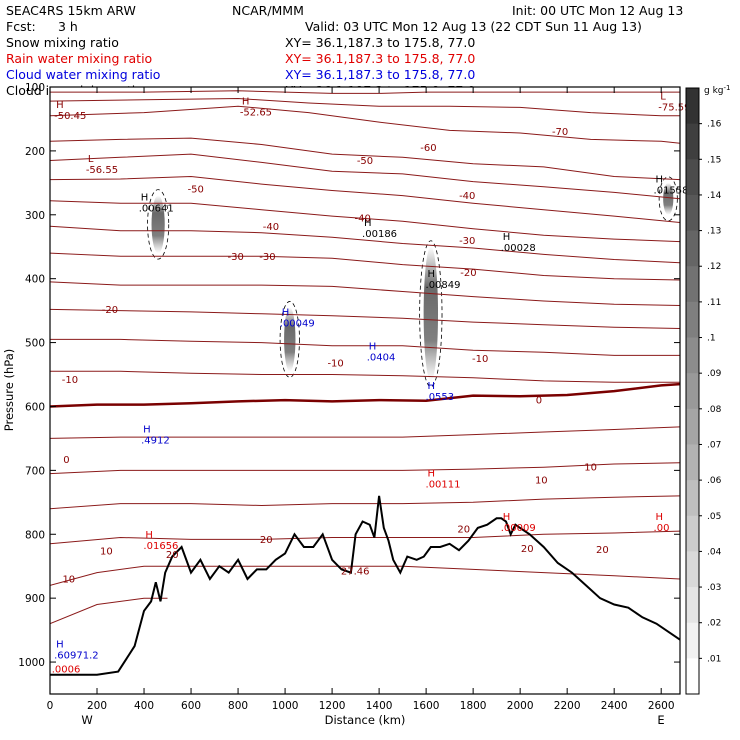  What do you see at coordinates (662, 528) in the screenshot?
I see `extremum-value: .00` at bounding box center [662, 528].